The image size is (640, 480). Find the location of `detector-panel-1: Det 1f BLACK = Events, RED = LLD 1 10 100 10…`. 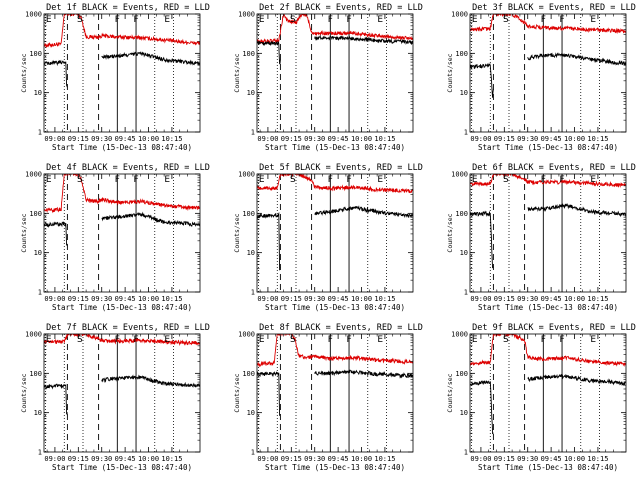

detector-panel-1: Det 1f BLACK = Events, RED = LLD 1 10 100 10… is located at coordinates (106, 80).